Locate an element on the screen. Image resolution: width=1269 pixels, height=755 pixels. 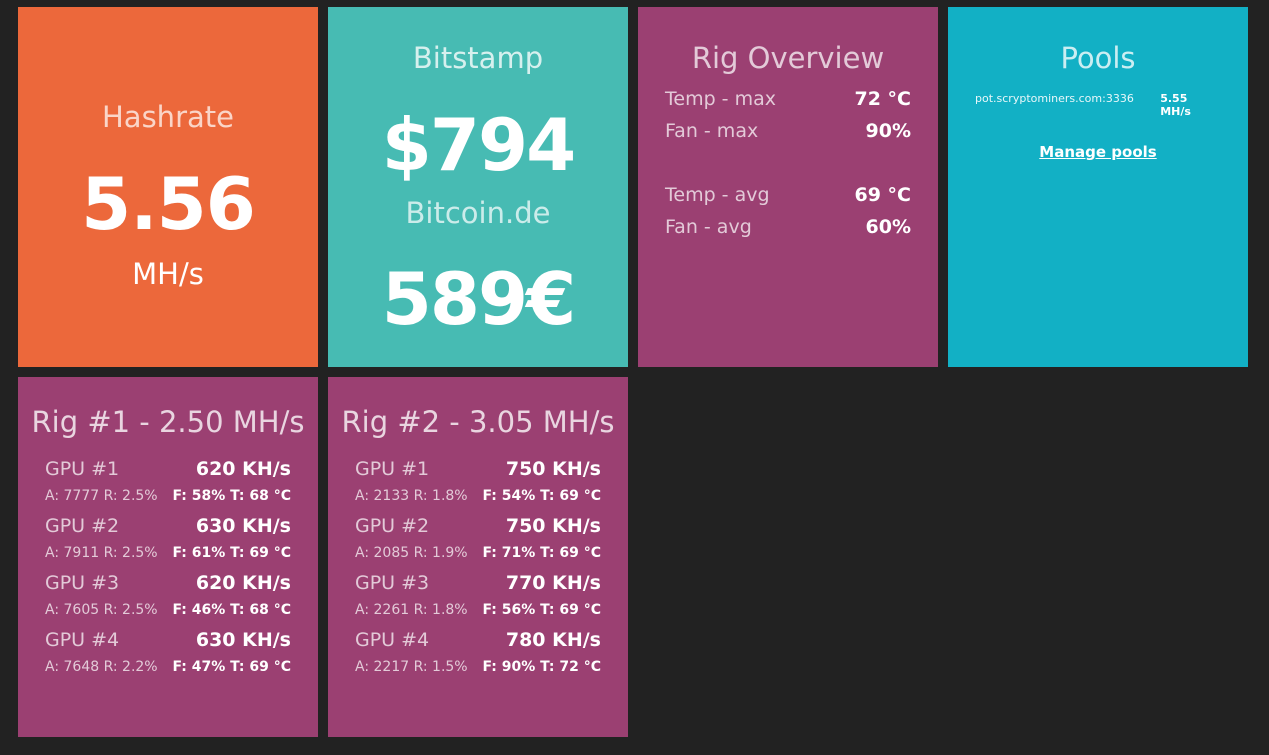
stat-value: 90% is located at coordinates (888, 131).